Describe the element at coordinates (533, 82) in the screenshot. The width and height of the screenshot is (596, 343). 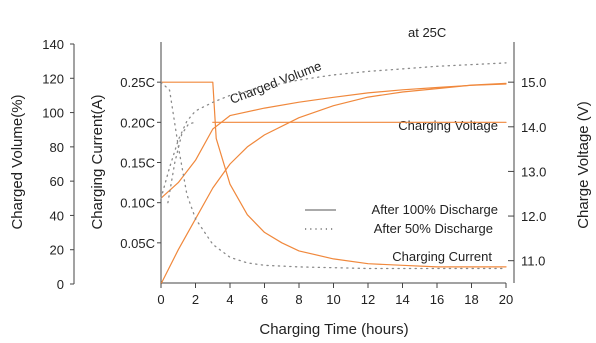
I see `voltage-tick-label: 15.0` at that location.